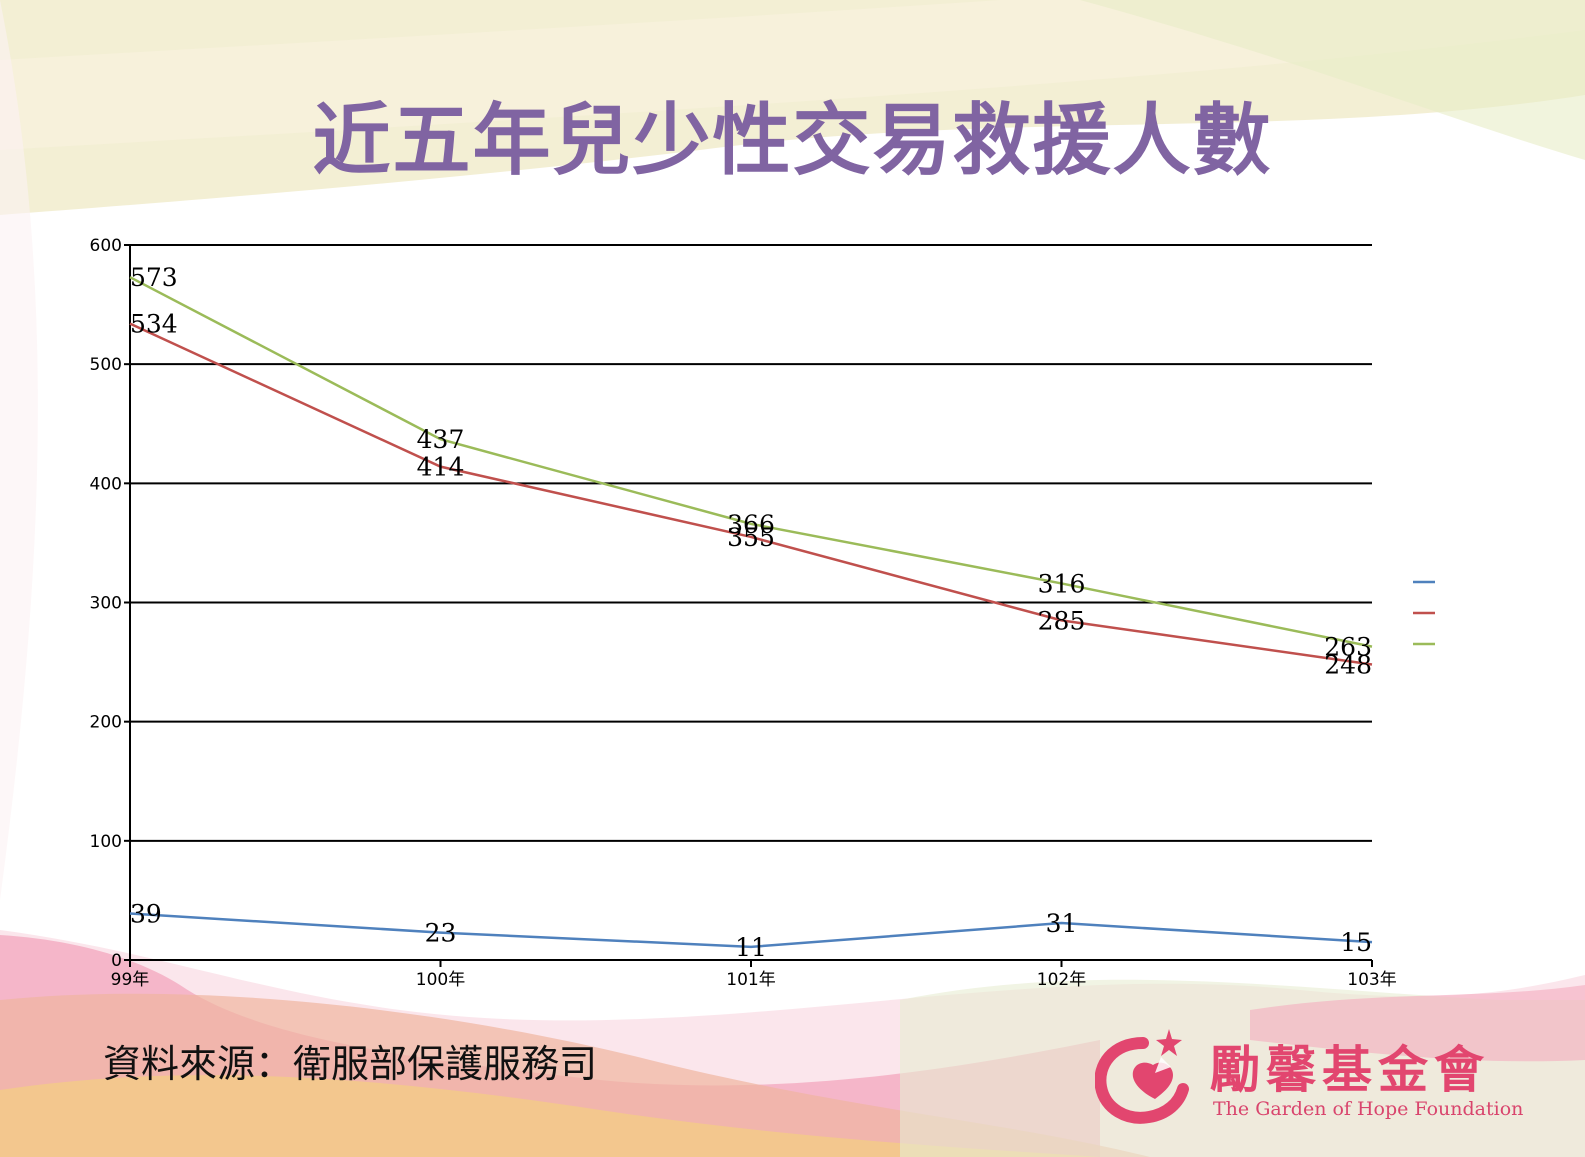  I want to click on series-line, so click(751, 930).